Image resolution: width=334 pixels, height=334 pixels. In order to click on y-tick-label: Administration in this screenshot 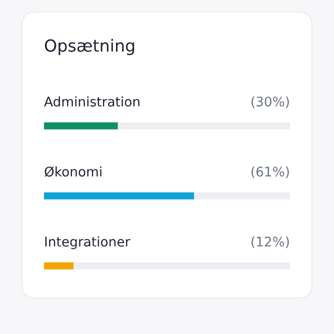, I will do `click(92, 101)`.